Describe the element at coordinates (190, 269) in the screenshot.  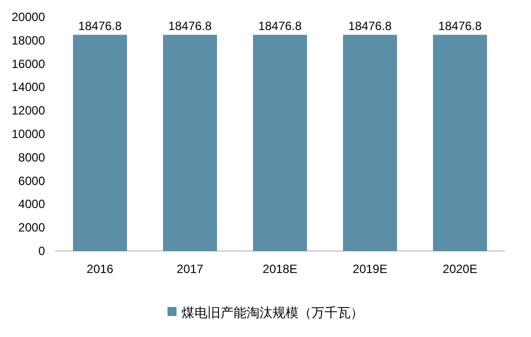
I see `x-tick-label: 2017` at that location.